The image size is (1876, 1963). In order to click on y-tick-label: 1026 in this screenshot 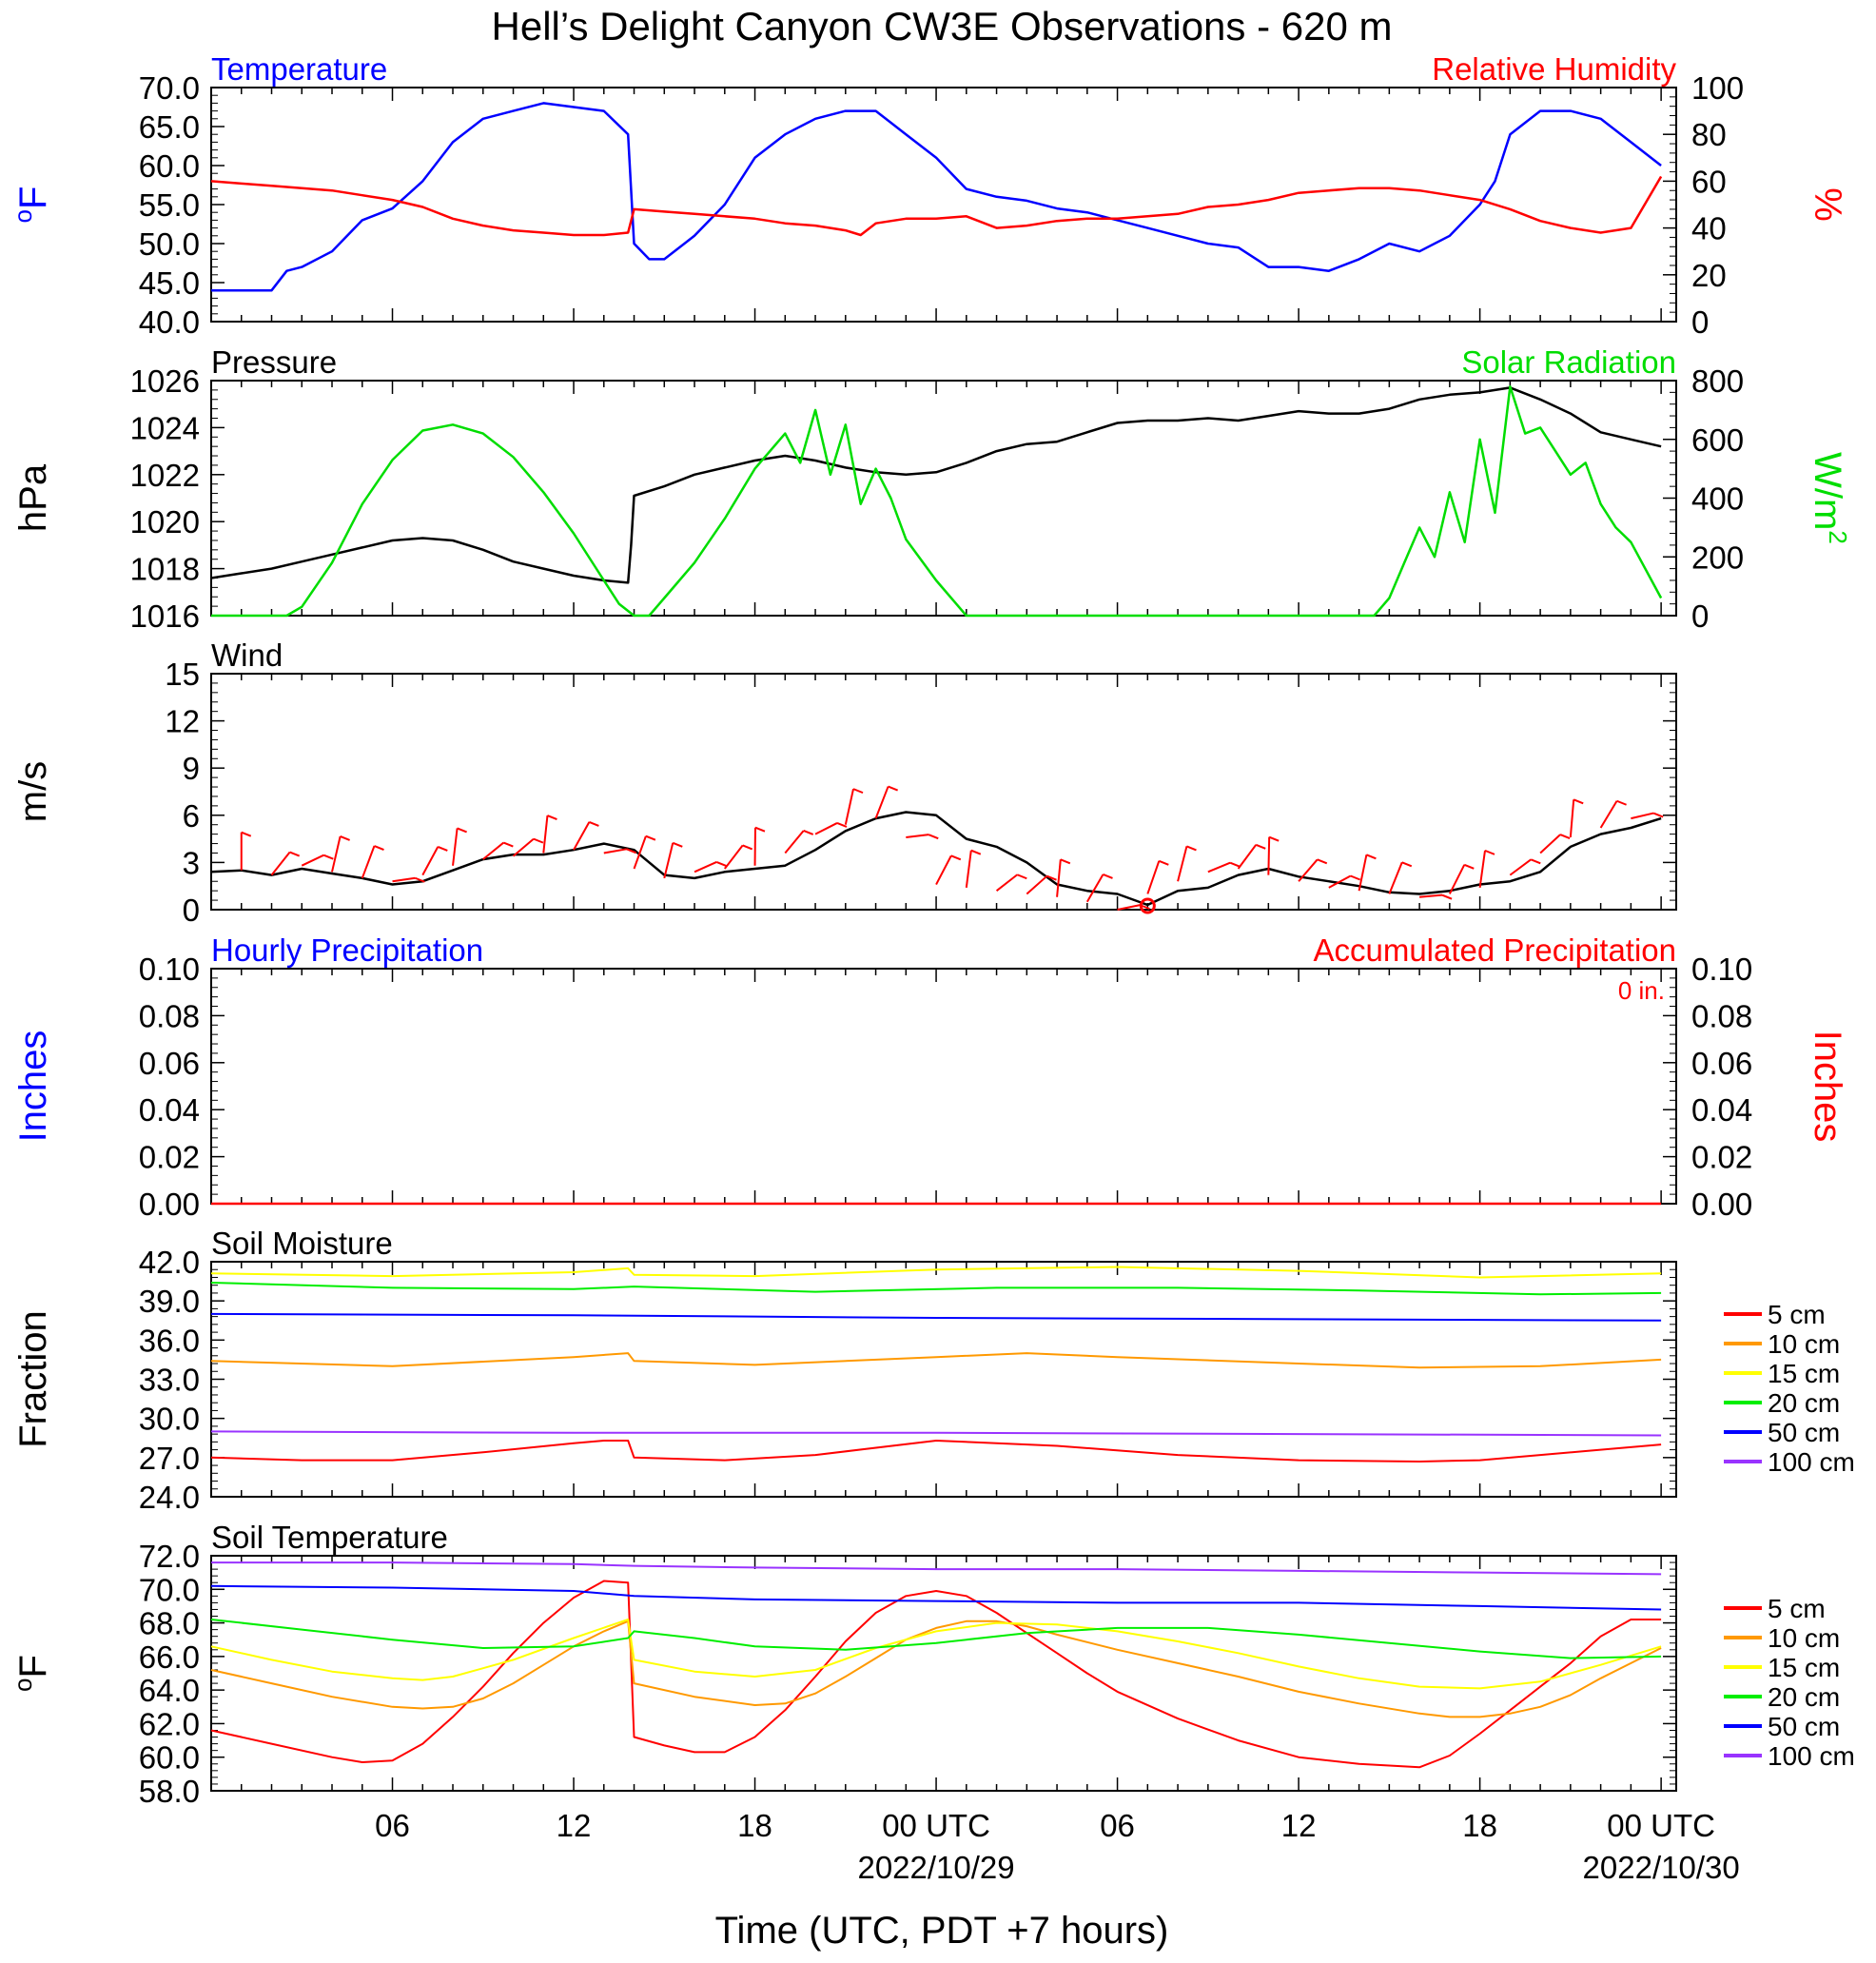, I will do `click(165, 381)`.